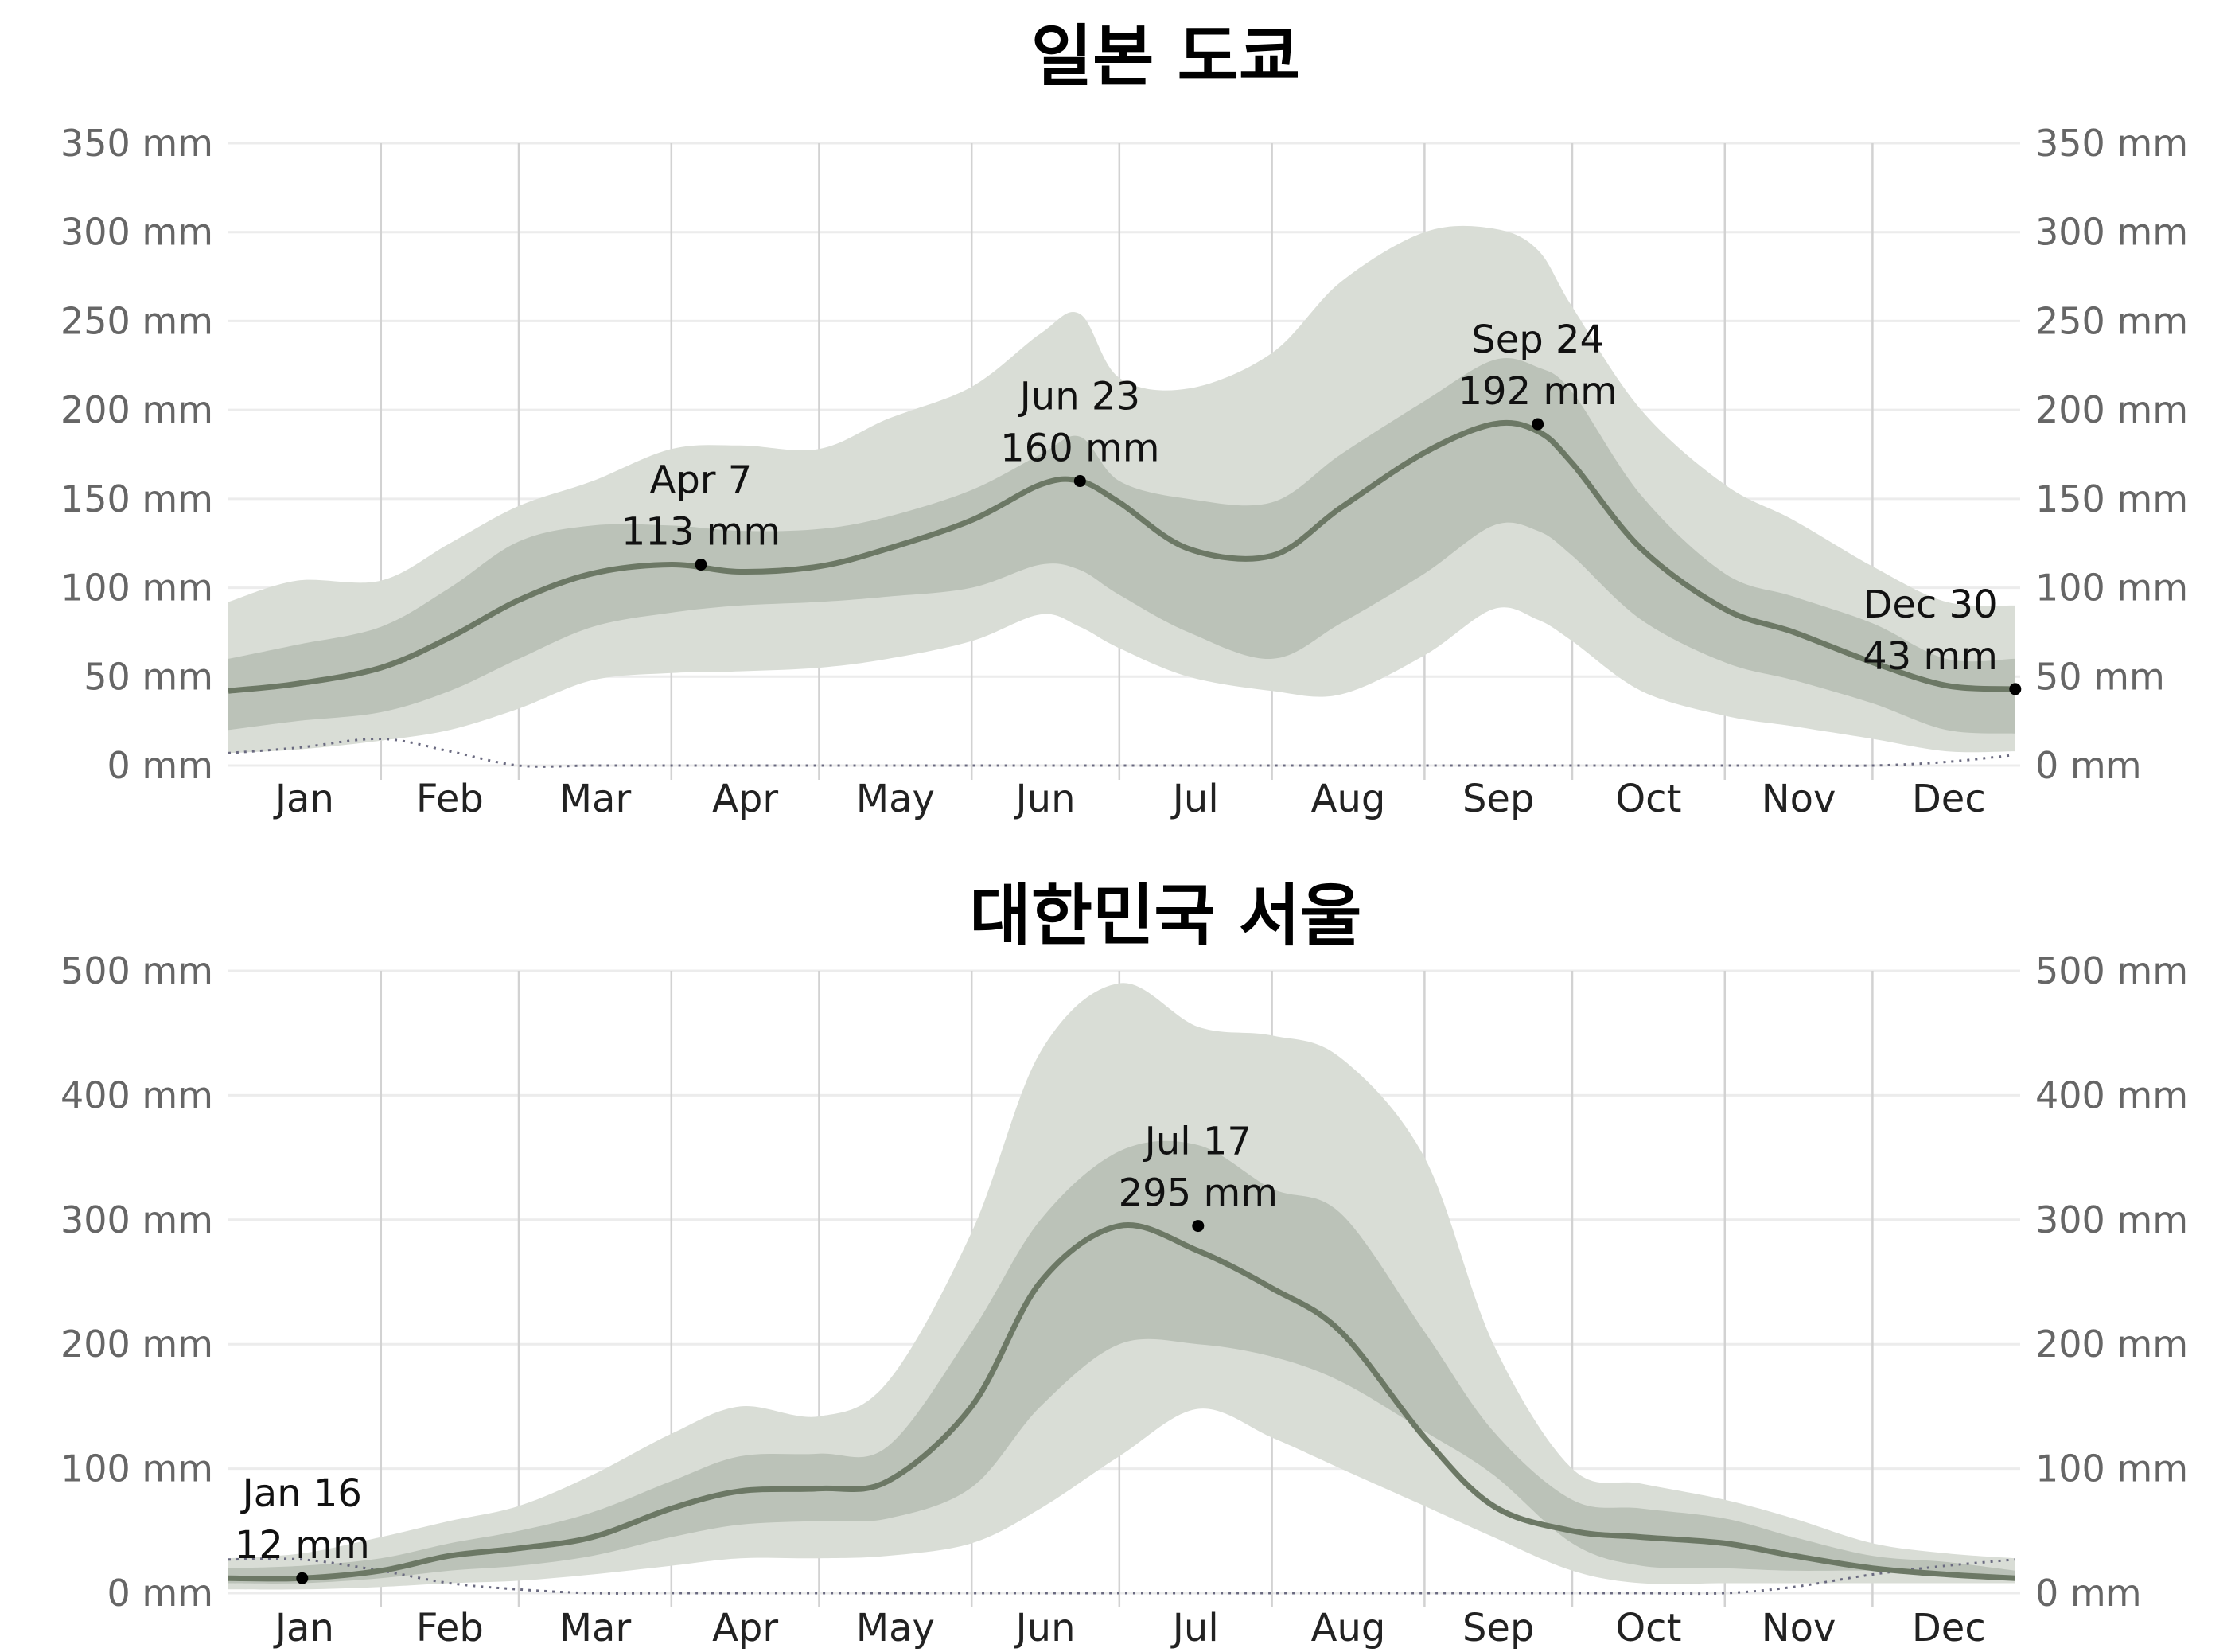 The width and height of the screenshot is (2235, 1652). What do you see at coordinates (1930, 656) in the screenshot?
I see `annotation-amount: 43 mm` at bounding box center [1930, 656].